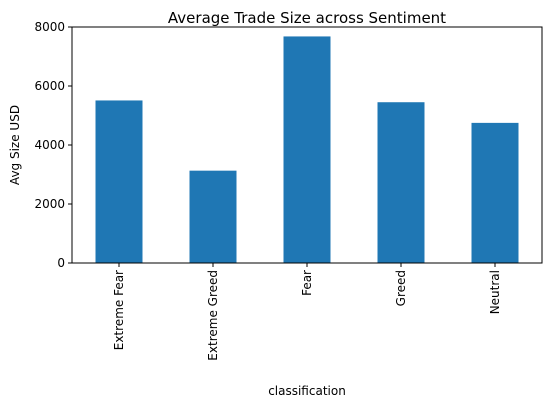 This screenshot has width=549, height=407. What do you see at coordinates (49, 86) in the screenshot?
I see `y-tick-label: 6000` at bounding box center [49, 86].